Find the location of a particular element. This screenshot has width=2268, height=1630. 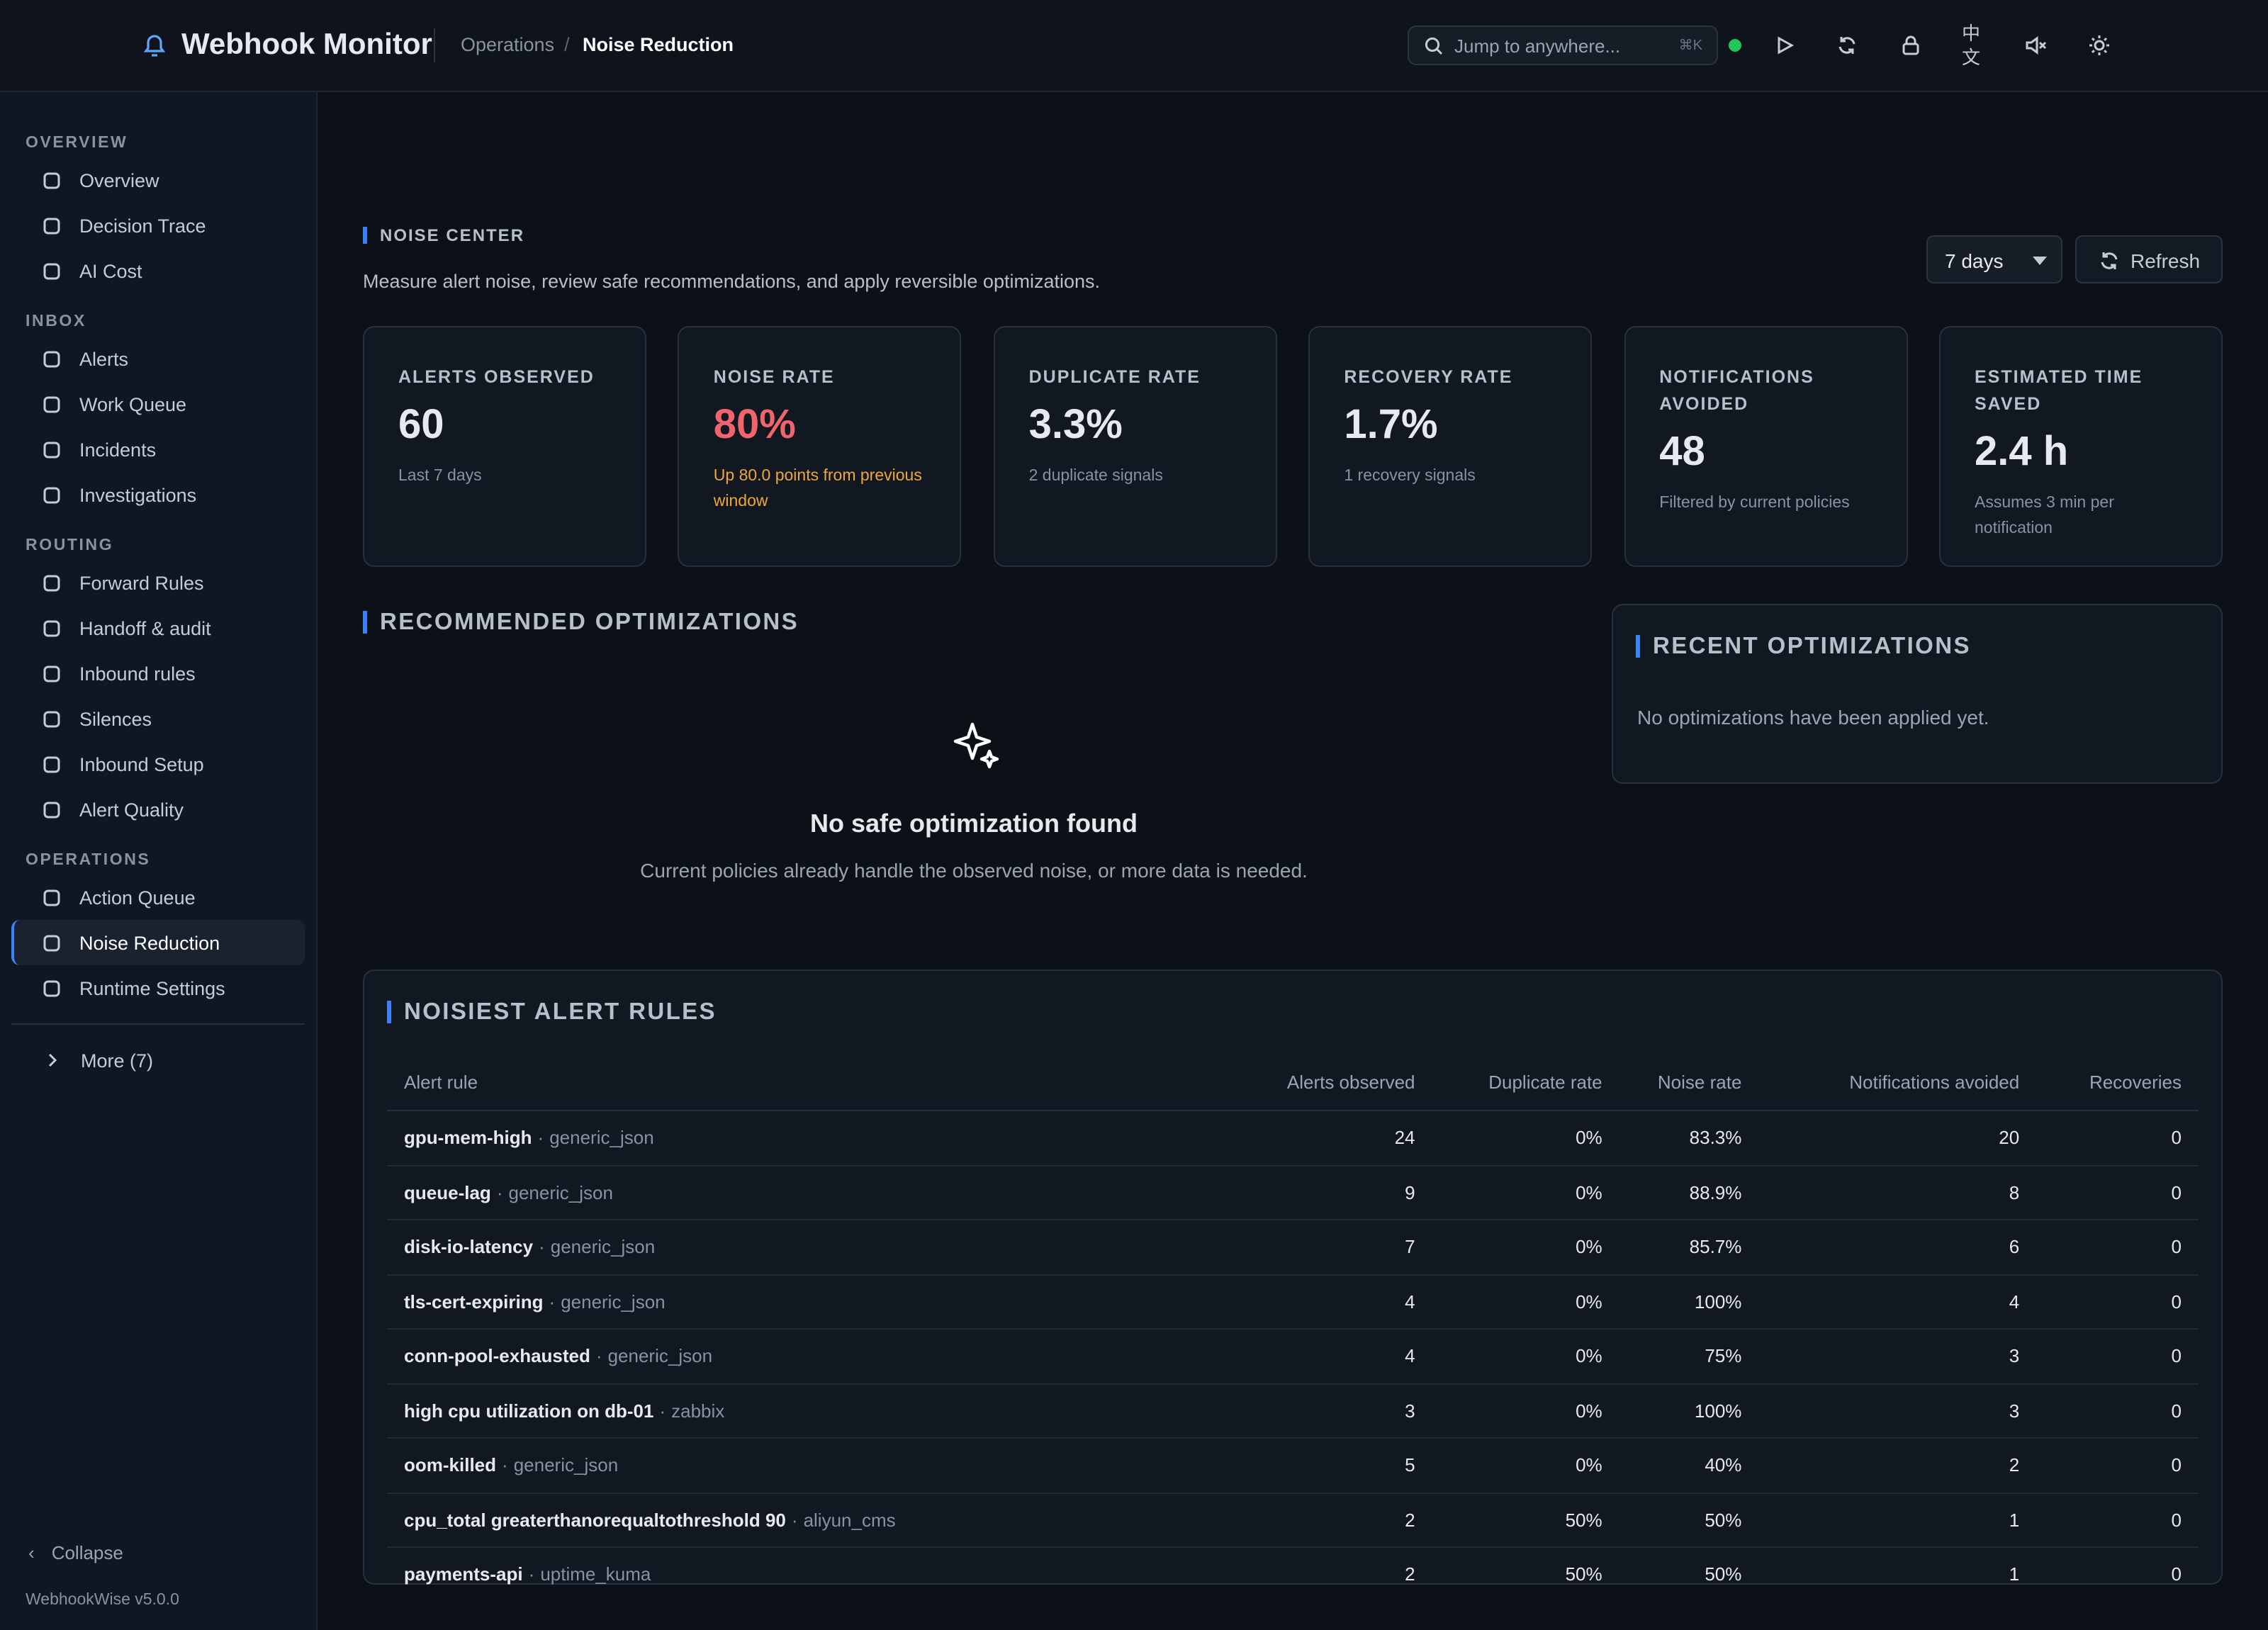

kpi-note: Assumes 3 min per notification is located at coordinates (2044, 516).